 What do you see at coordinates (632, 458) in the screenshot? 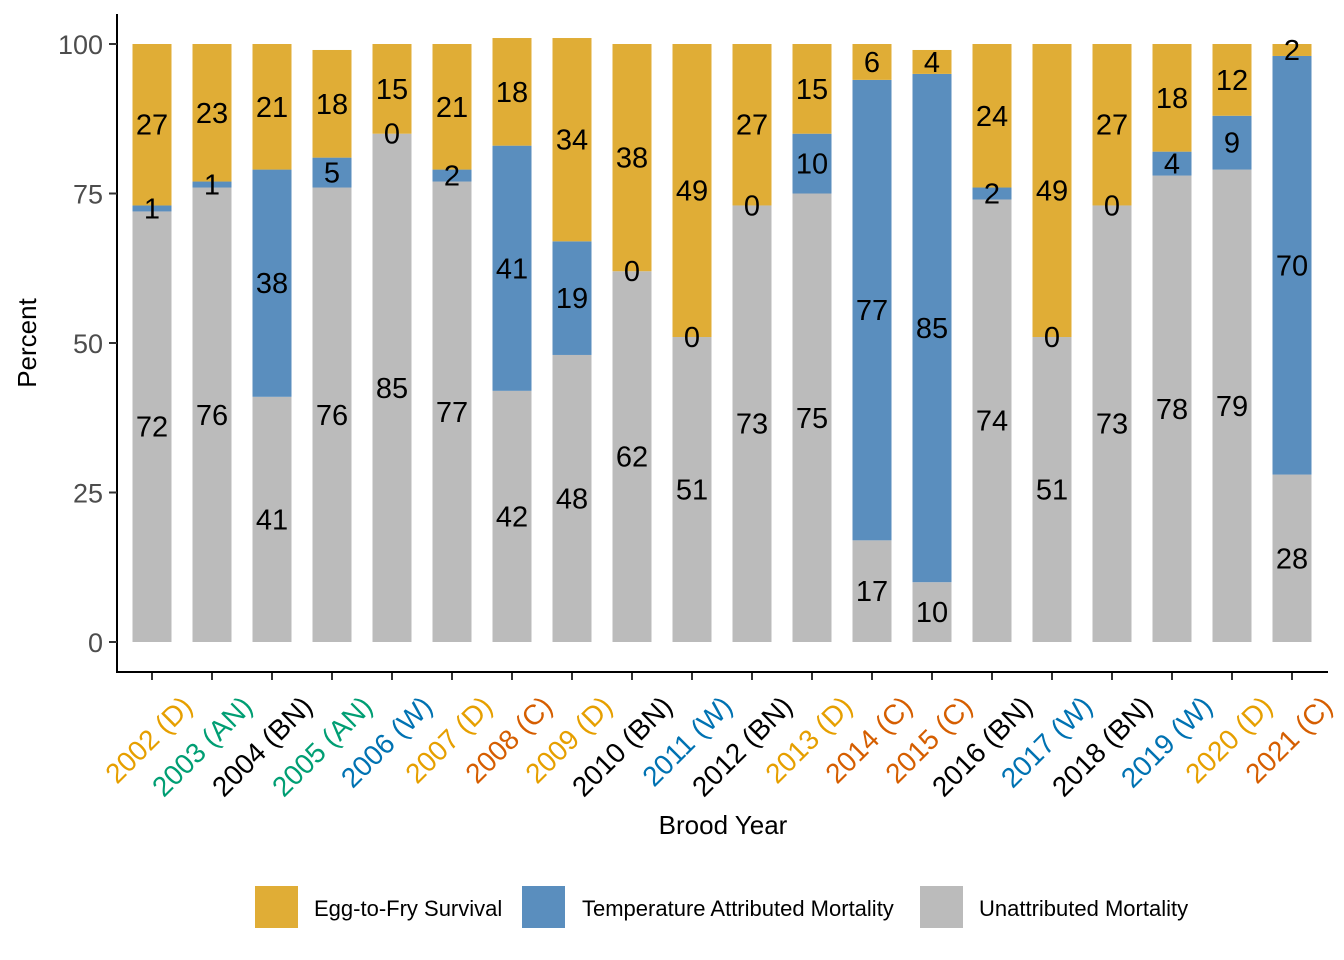
I see `data-label: 62` at bounding box center [632, 458].